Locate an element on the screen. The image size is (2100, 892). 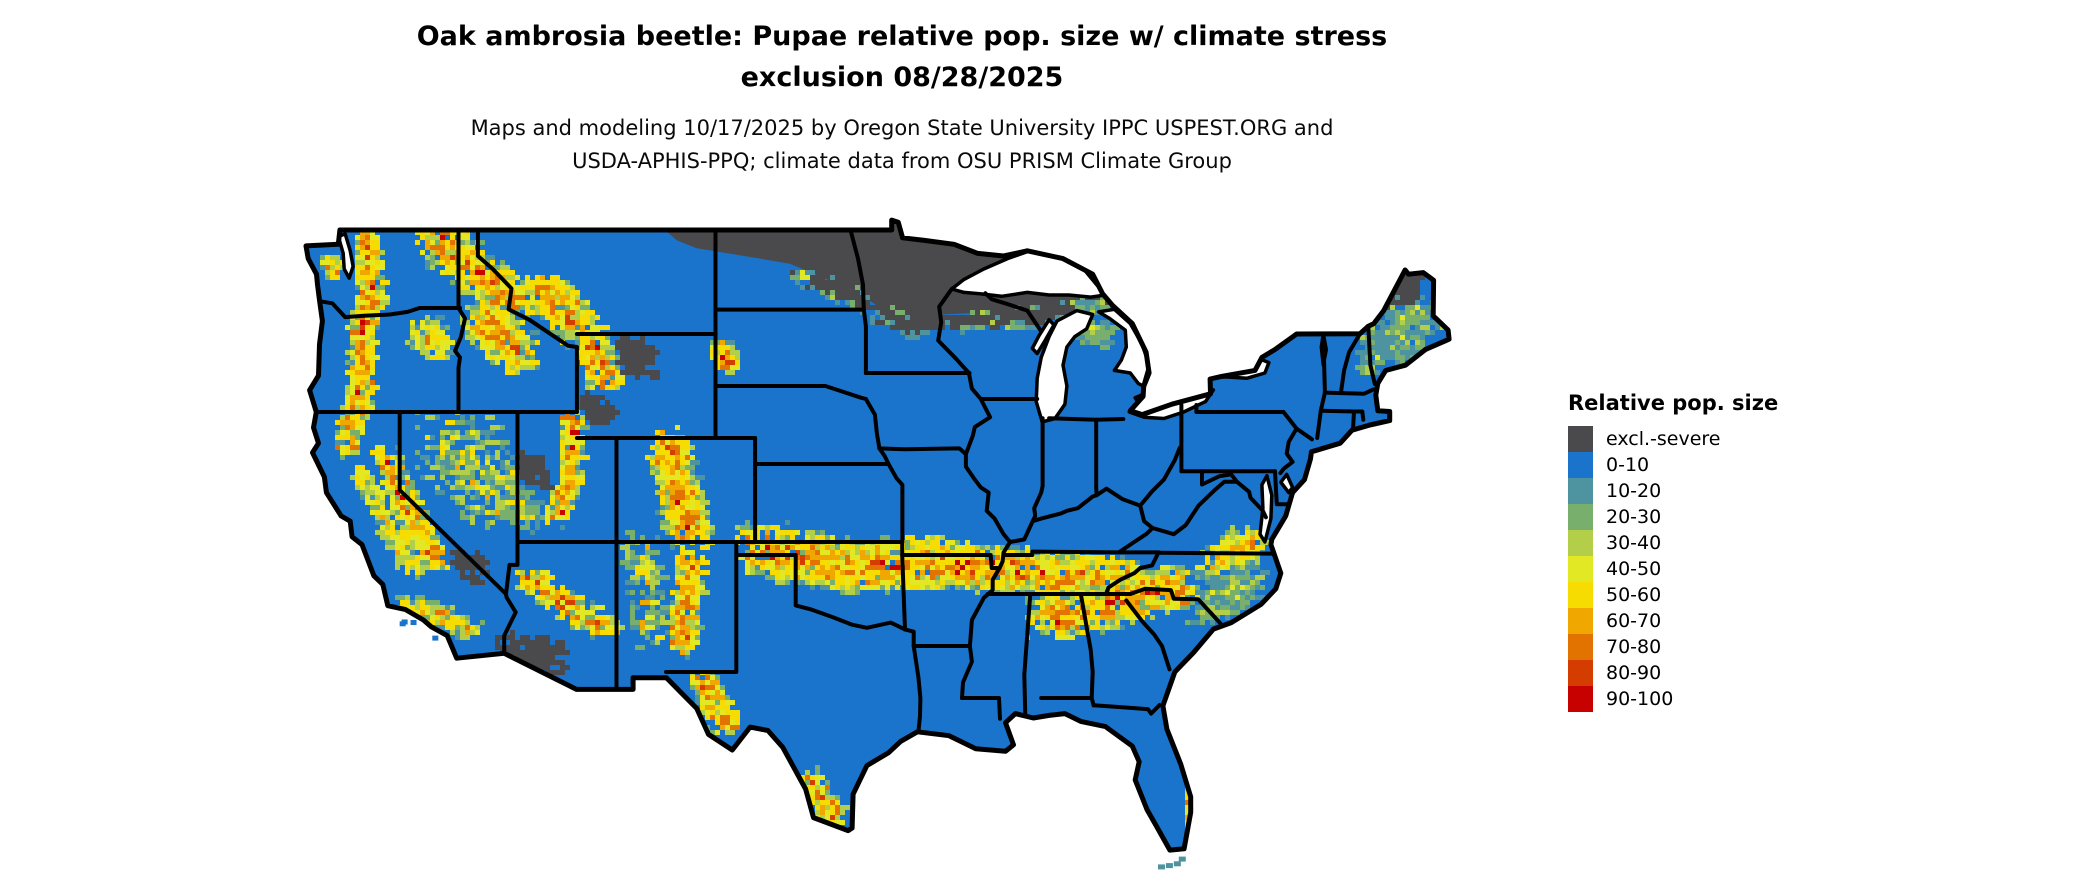
legend-label-p40: 40-50 is located at coordinates (1634, 569).